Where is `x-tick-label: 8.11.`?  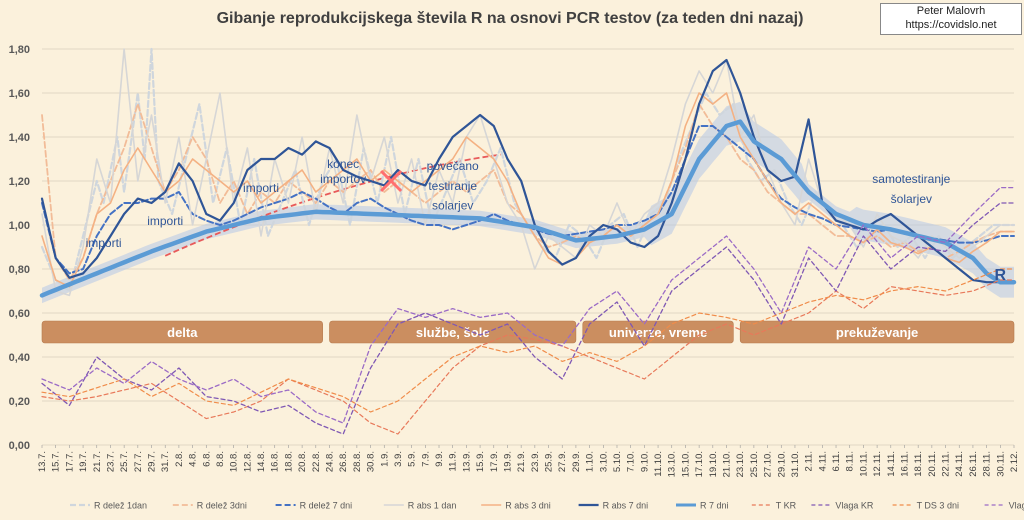 x-tick-label: 8.11. is located at coordinates (850, 461).